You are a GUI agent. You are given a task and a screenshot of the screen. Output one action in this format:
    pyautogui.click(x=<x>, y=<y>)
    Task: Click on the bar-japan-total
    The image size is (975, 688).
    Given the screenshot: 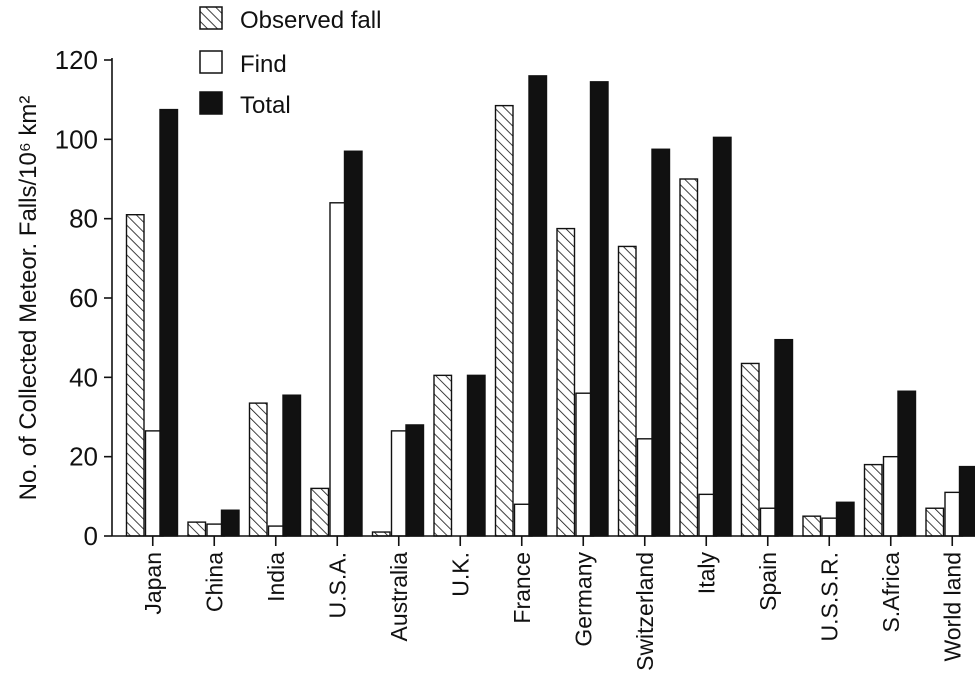 What is the action you would take?
    pyautogui.click(x=169, y=322)
    